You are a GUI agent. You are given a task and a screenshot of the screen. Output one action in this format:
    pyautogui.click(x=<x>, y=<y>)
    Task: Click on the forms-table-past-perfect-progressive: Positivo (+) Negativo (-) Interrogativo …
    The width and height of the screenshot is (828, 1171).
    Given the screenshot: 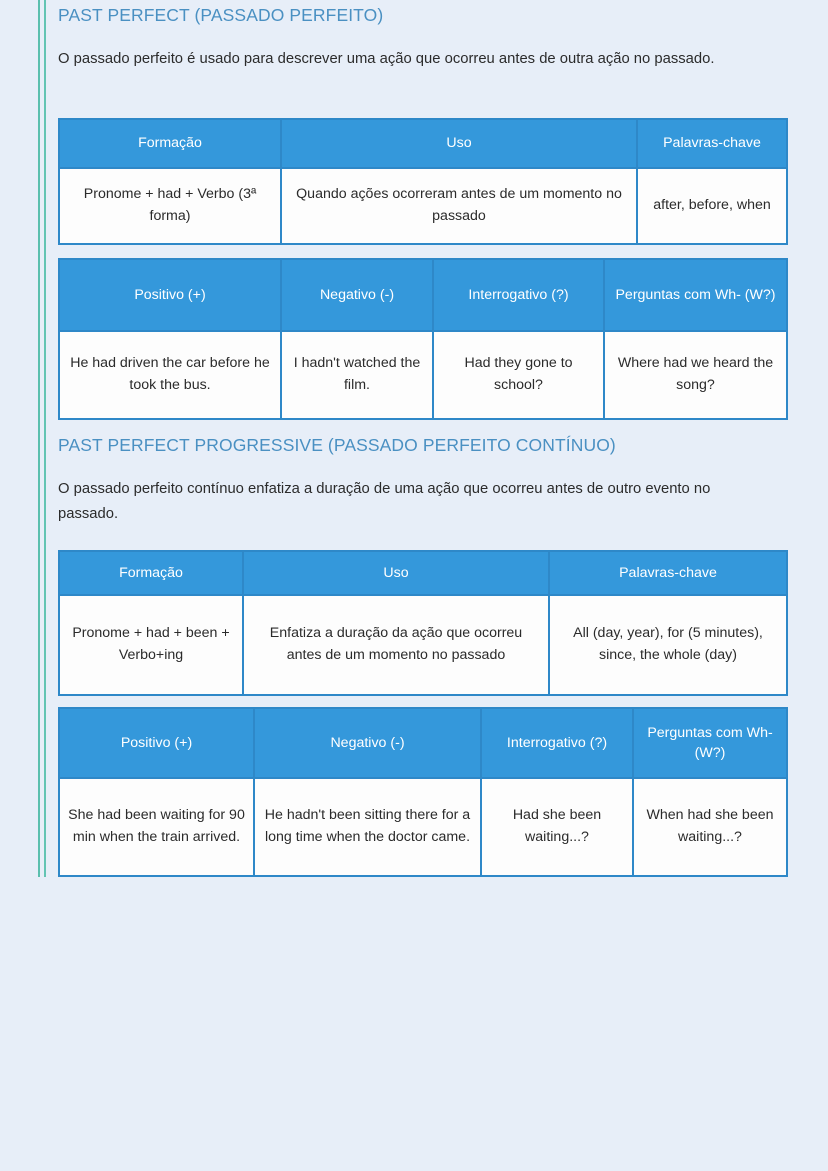 What is the action you would take?
    pyautogui.click(x=423, y=792)
    